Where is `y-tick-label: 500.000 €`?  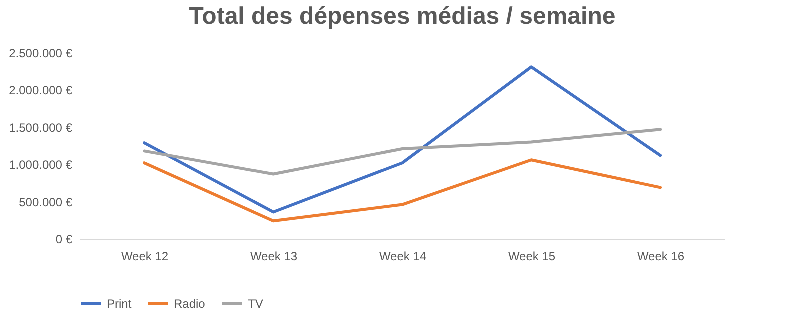 y-tick-label: 500.000 € is located at coordinates (46, 202).